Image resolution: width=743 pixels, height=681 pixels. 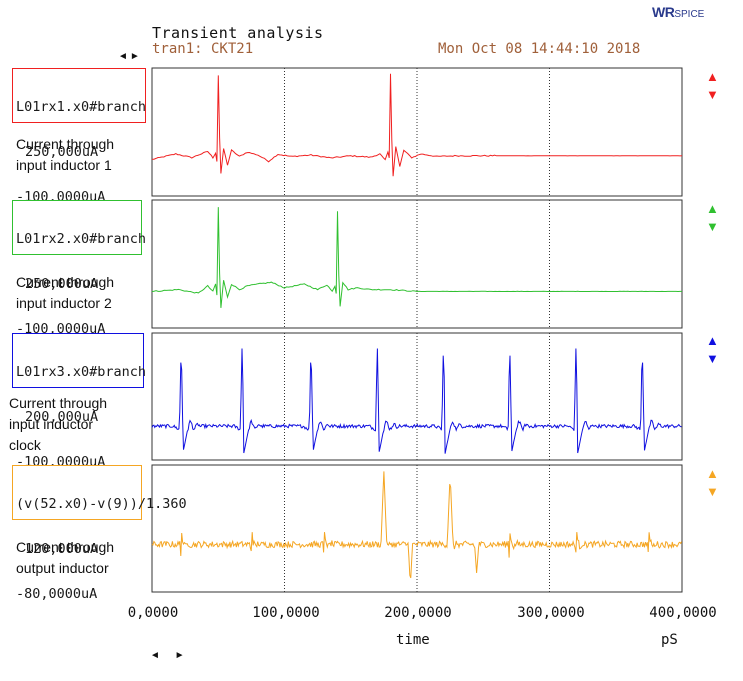 I want to click on bottom-scroll-arrows: ◄ ►, so click(x=170, y=655).